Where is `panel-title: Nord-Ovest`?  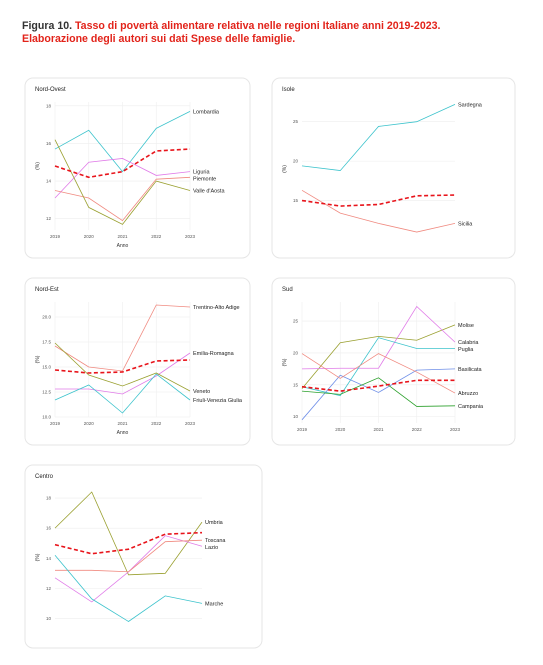 panel-title: Nord-Ovest is located at coordinates (50, 90).